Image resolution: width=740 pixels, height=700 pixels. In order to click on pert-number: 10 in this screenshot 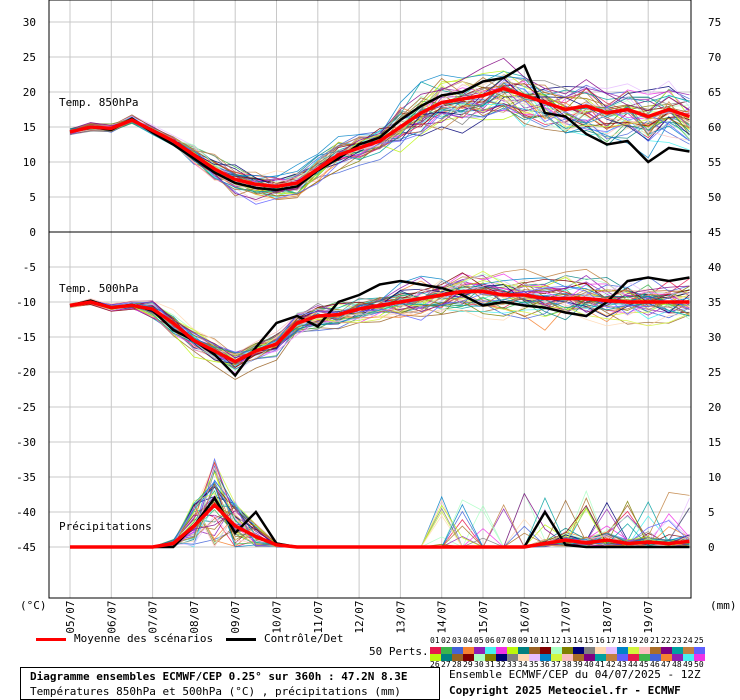, I will do `click(534, 640)`.